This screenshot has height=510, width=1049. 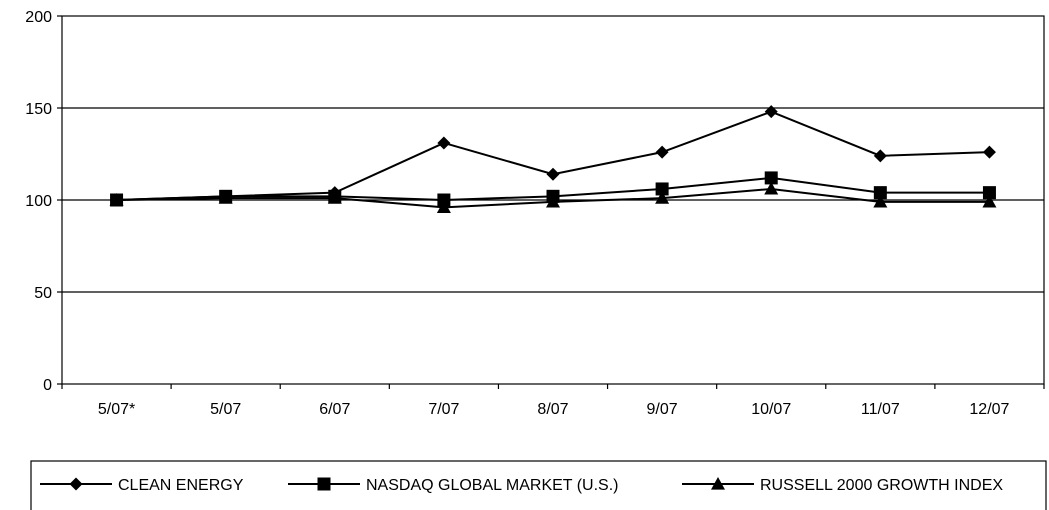 What do you see at coordinates (553, 155) in the screenshot?
I see `series-line-clean-energy` at bounding box center [553, 155].